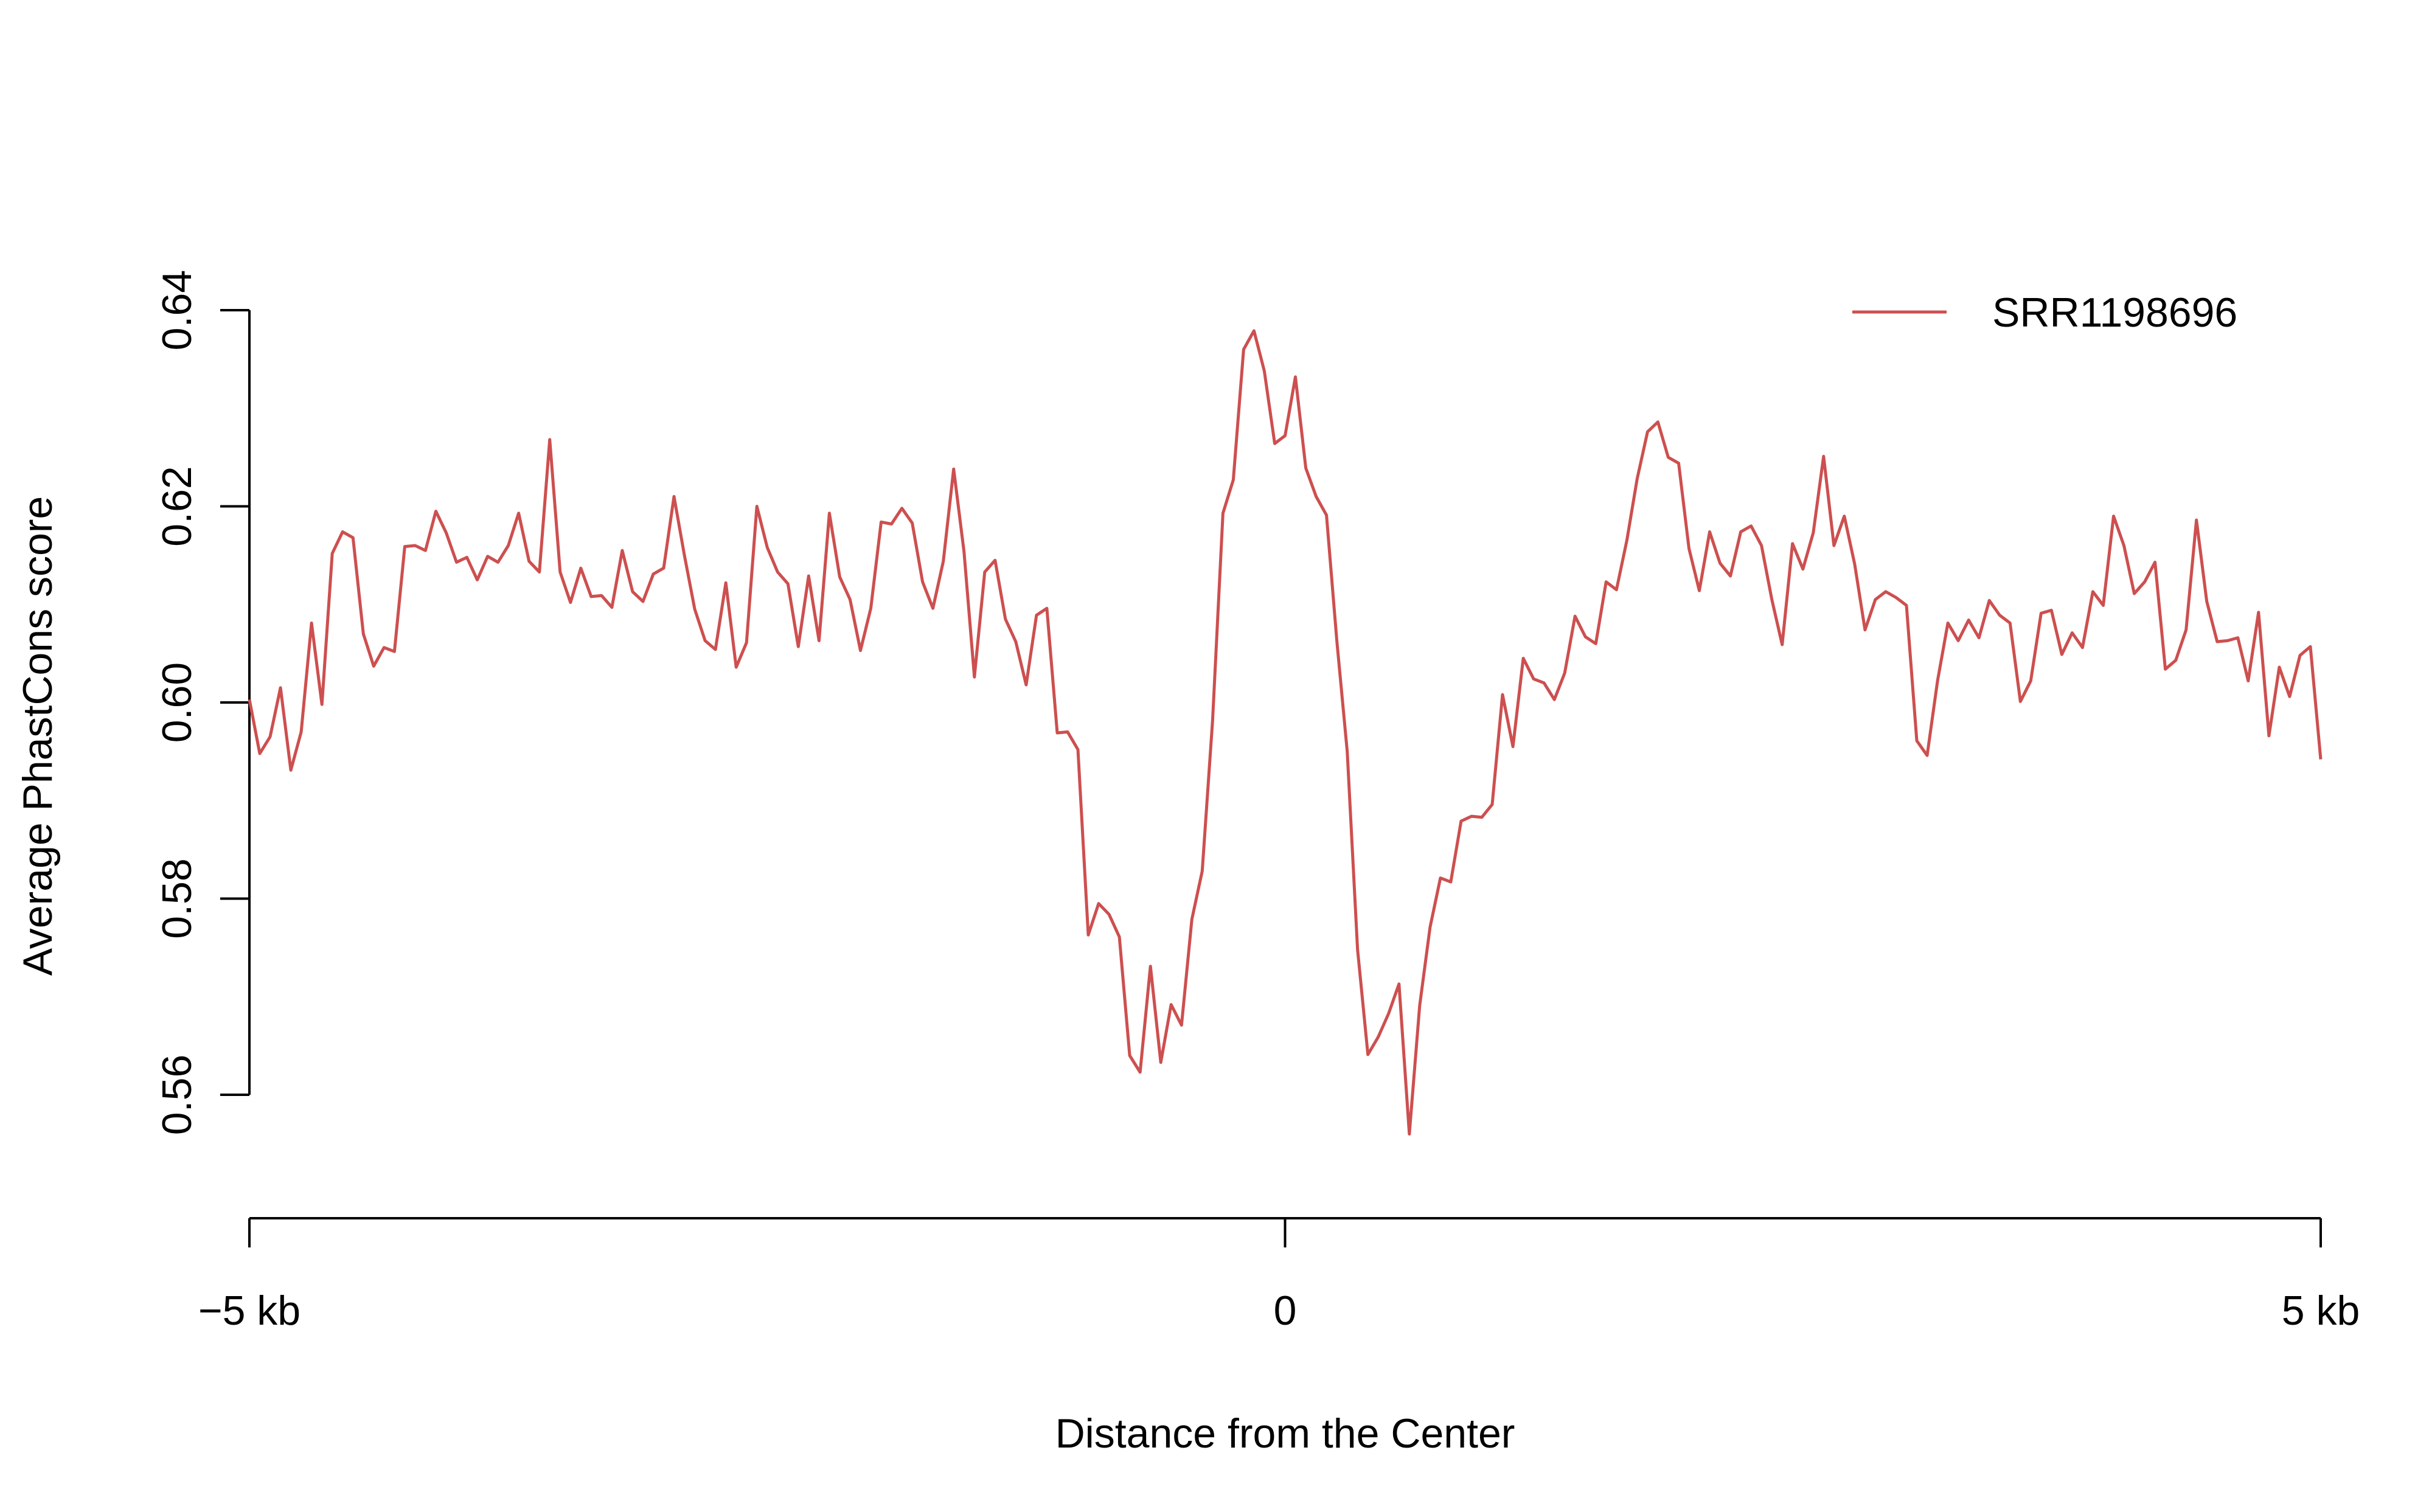  I want to click on x-tick-label: −5 kb, so click(249, 1311).